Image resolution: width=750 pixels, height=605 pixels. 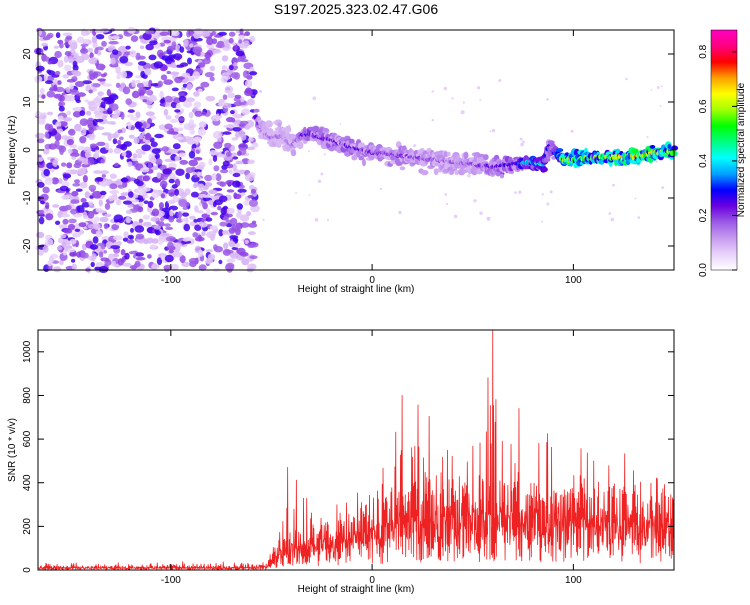 What do you see at coordinates (171, 580) in the screenshot?
I see `snr-x-tick-label: -100` at bounding box center [171, 580].